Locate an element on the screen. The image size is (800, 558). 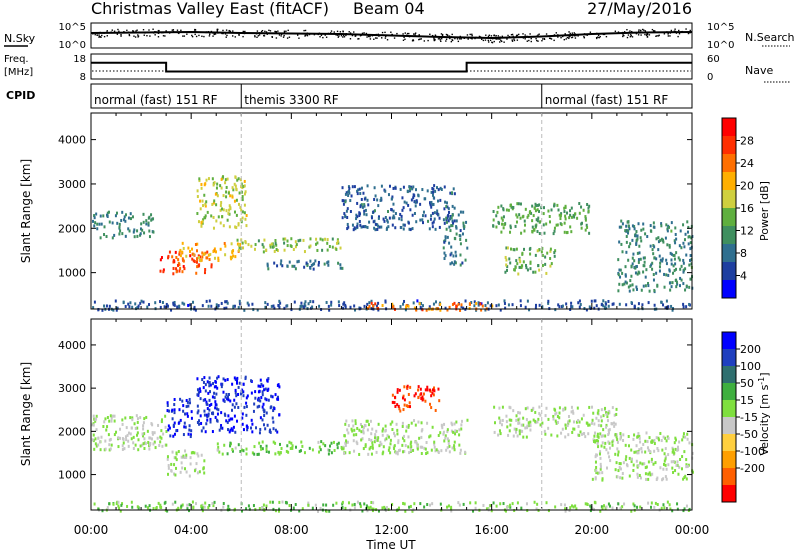
cpid-segment-label: normal (fast) 151 RF is located at coordinates (607, 100).